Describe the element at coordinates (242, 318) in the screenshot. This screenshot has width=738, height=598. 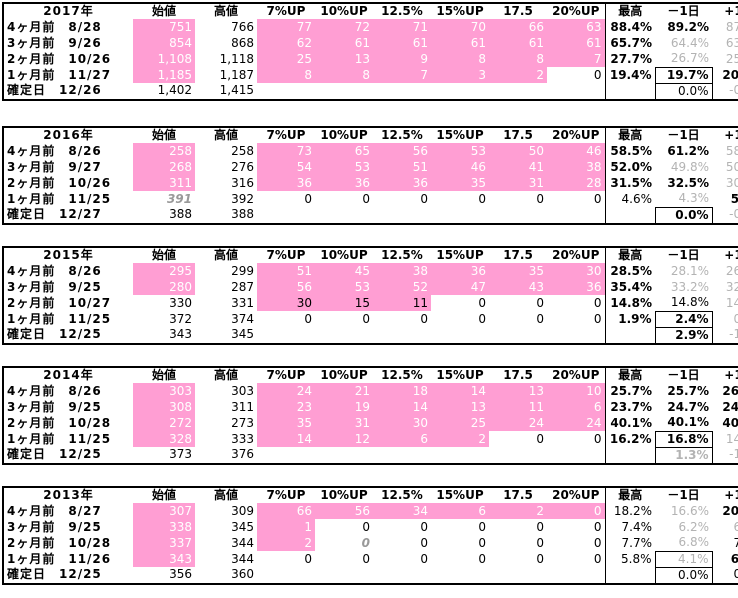
I see `high-price-cell: 374` at that location.